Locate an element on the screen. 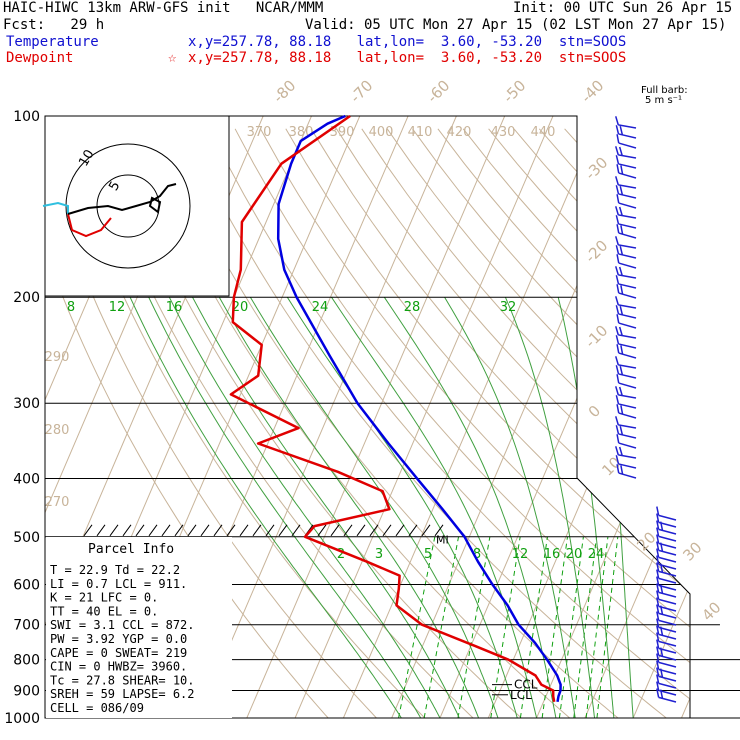 This screenshot has width=740, height=740. pressure-label-400: 400 is located at coordinates (26, 479).